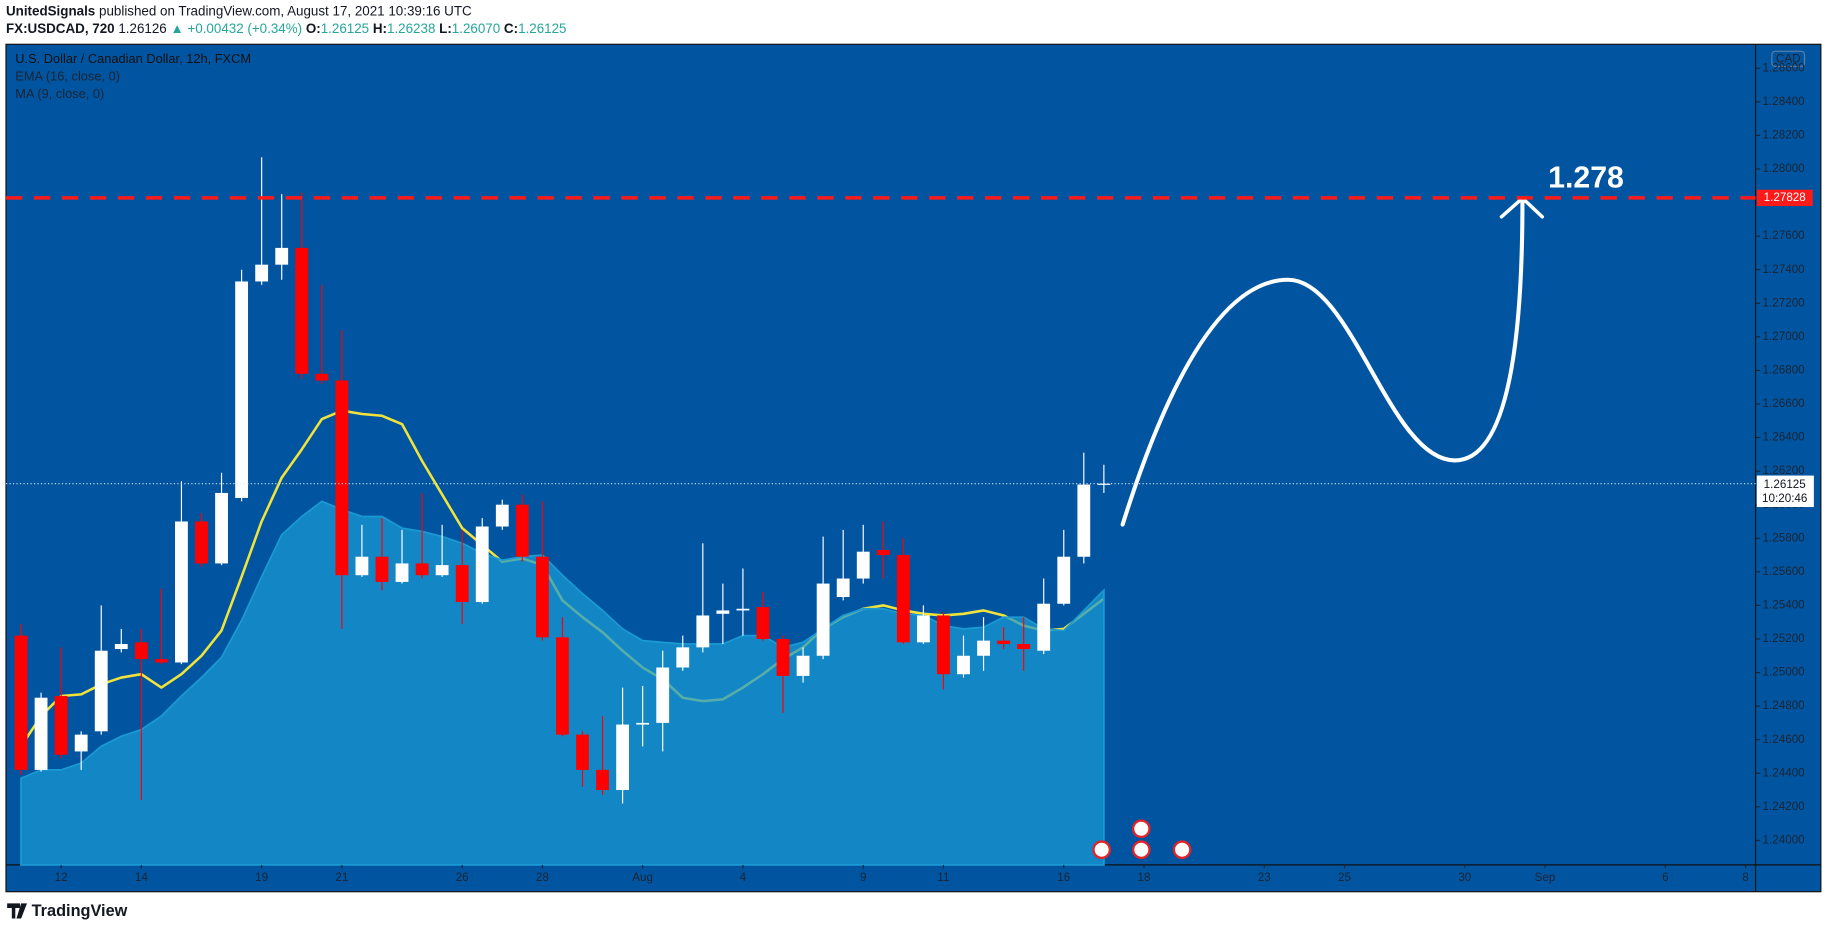 The image size is (1828, 929). What do you see at coordinates (59, 93) in the screenshot?
I see `legend-entry: MA (9, close, 0)` at bounding box center [59, 93].